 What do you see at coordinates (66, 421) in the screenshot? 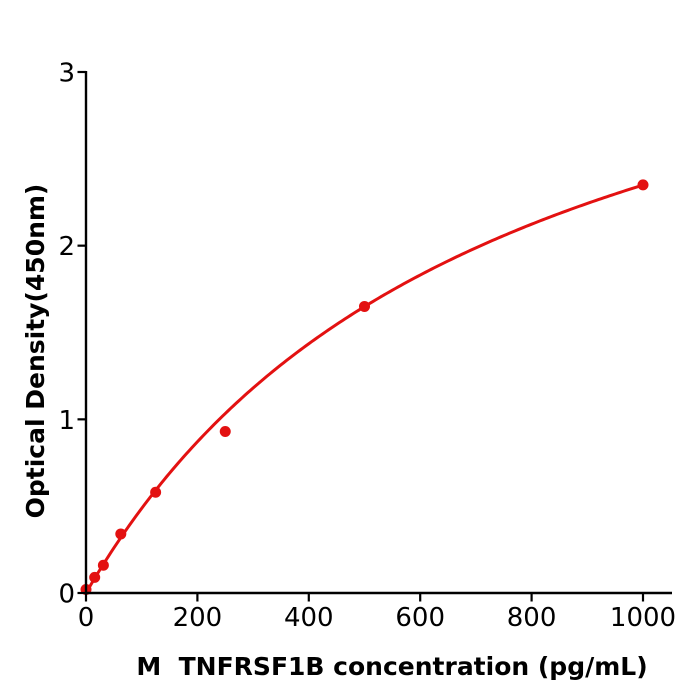
I see `y-tick-label: 1` at bounding box center [66, 421].